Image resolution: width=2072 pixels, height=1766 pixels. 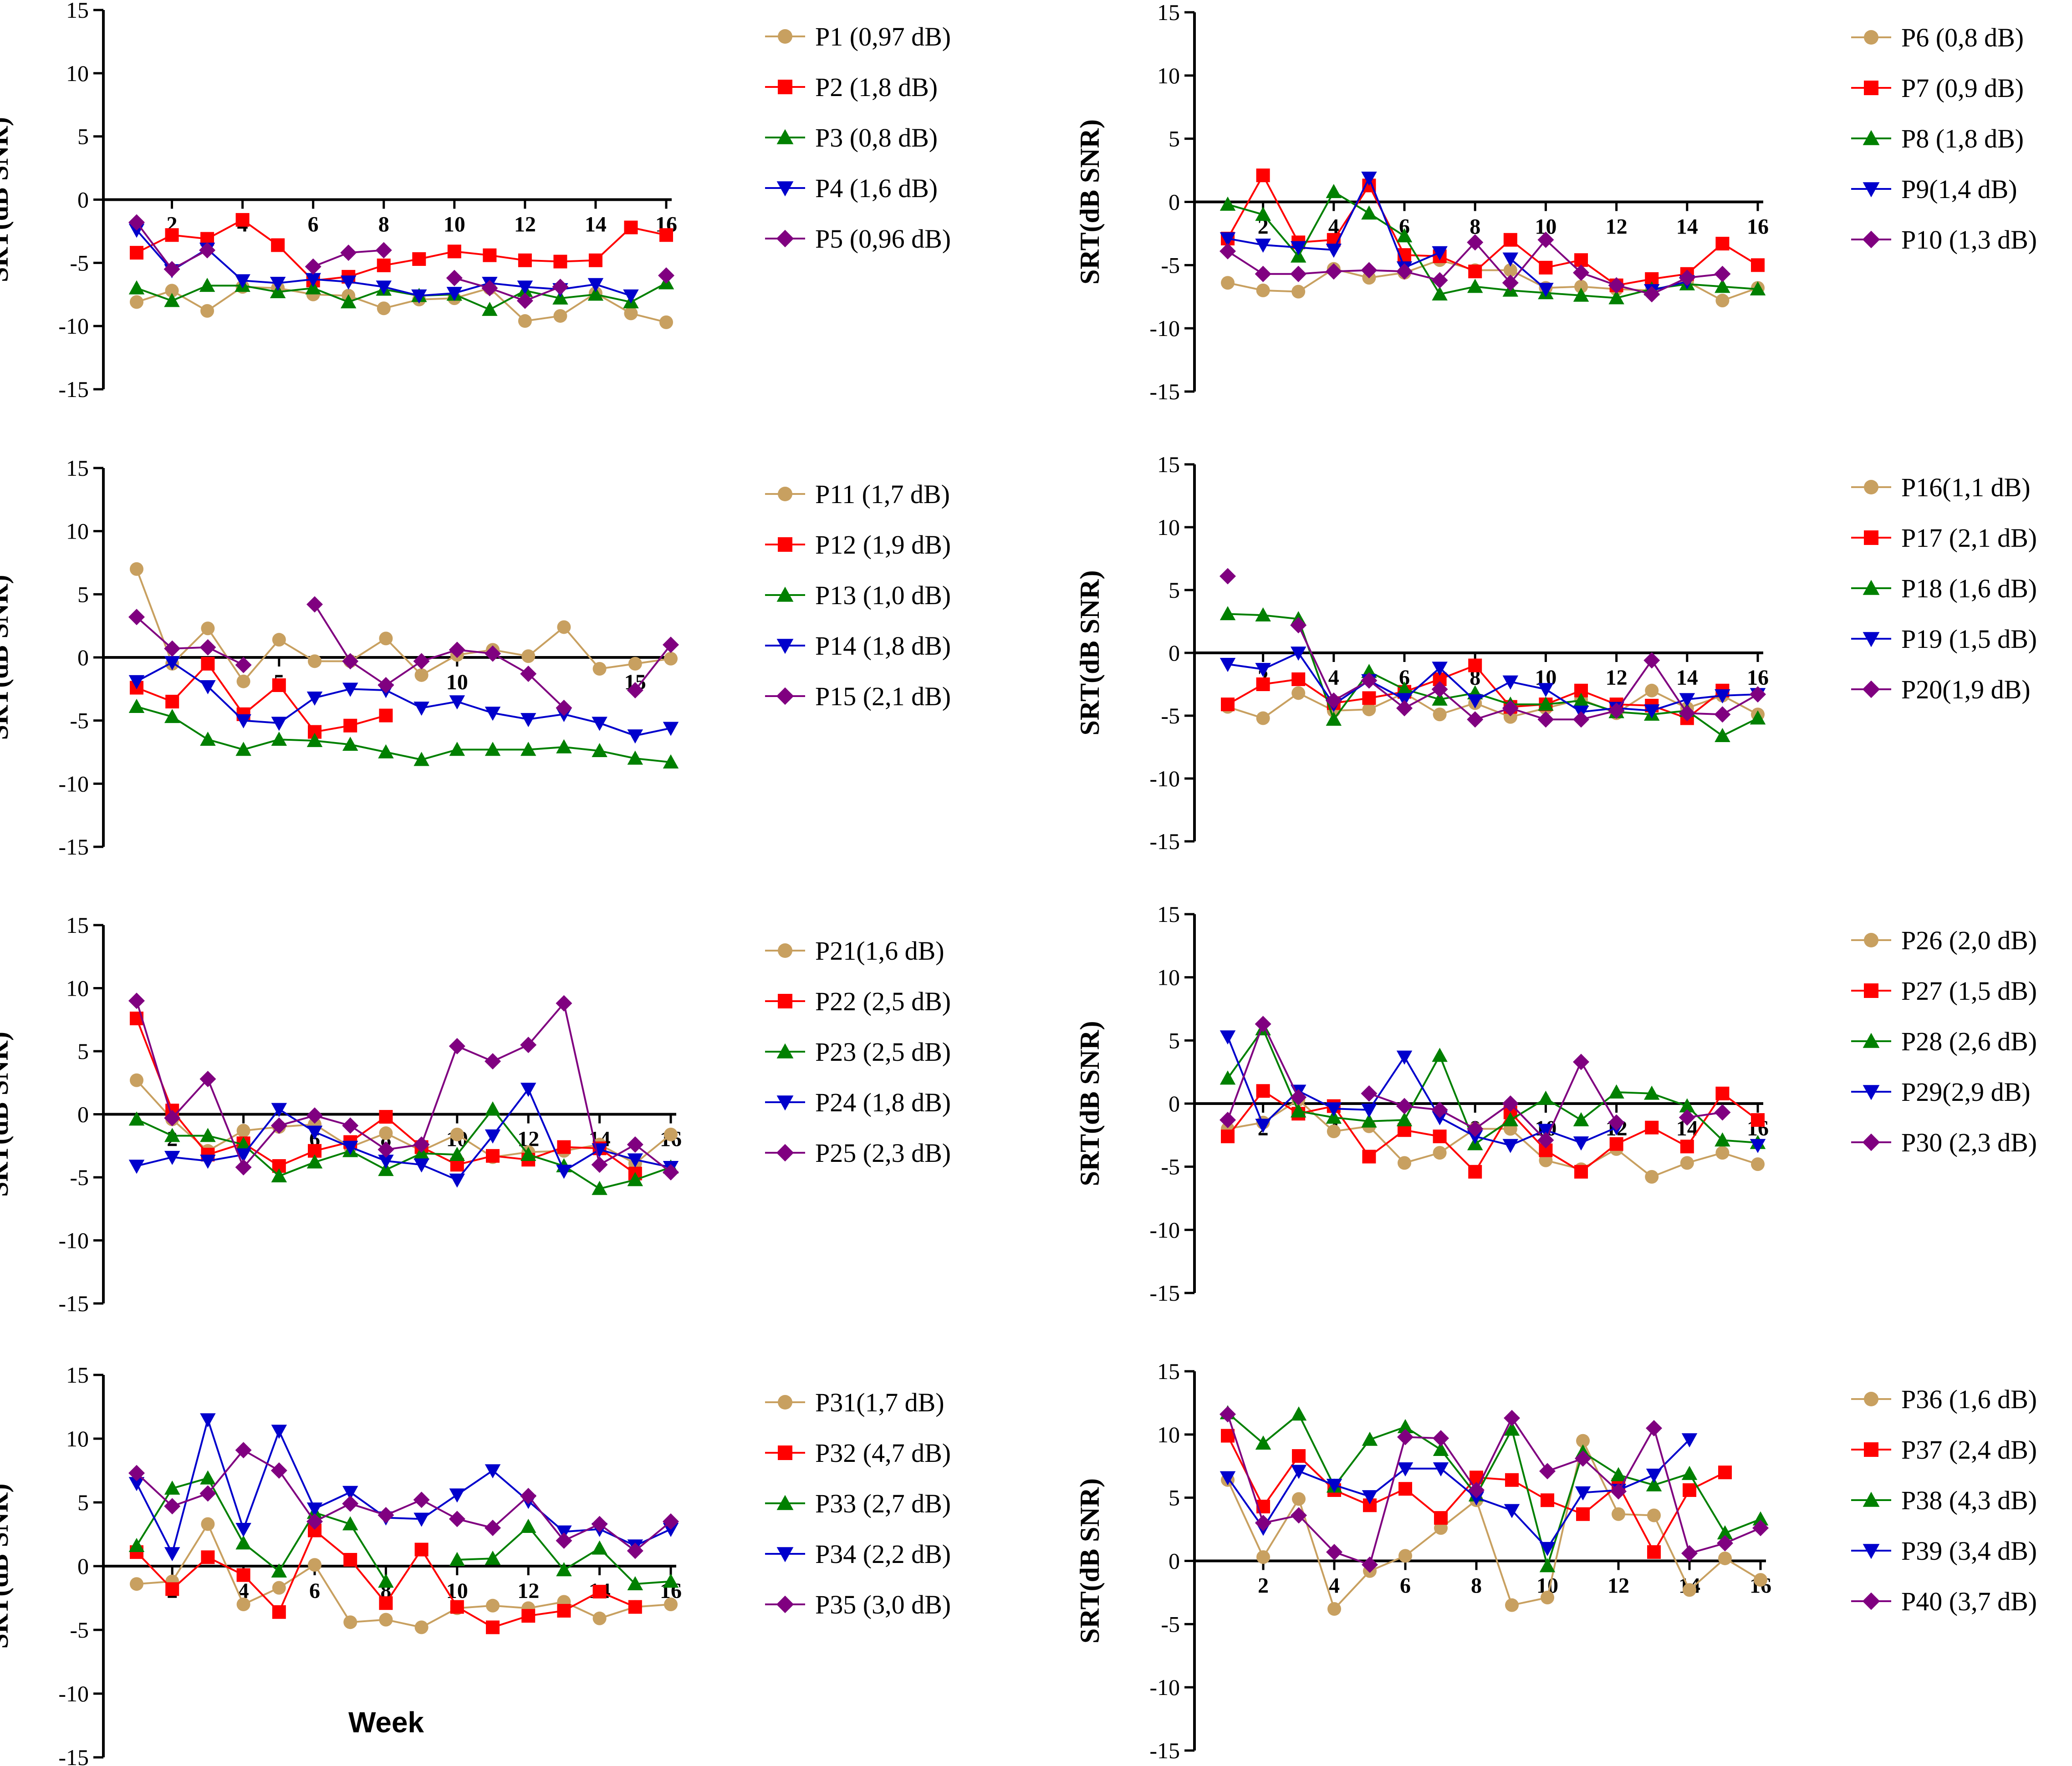 What do you see at coordinates (1459, 1494) in the screenshot?
I see `series-P39 (3,4 dB)` at bounding box center [1459, 1494].